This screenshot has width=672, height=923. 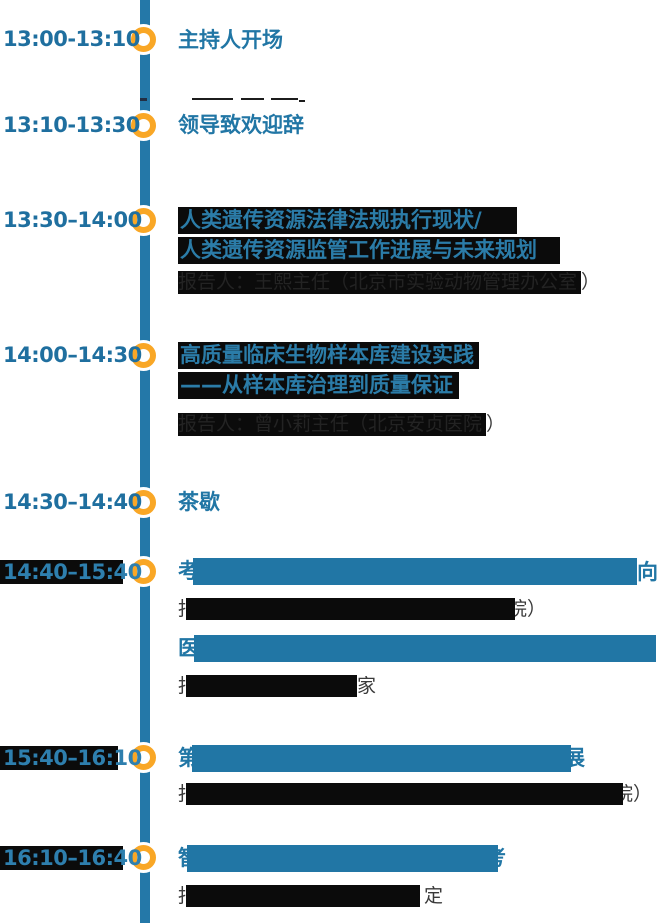 I want to click on time-label: 13:00-13:10, so click(x=71, y=39).